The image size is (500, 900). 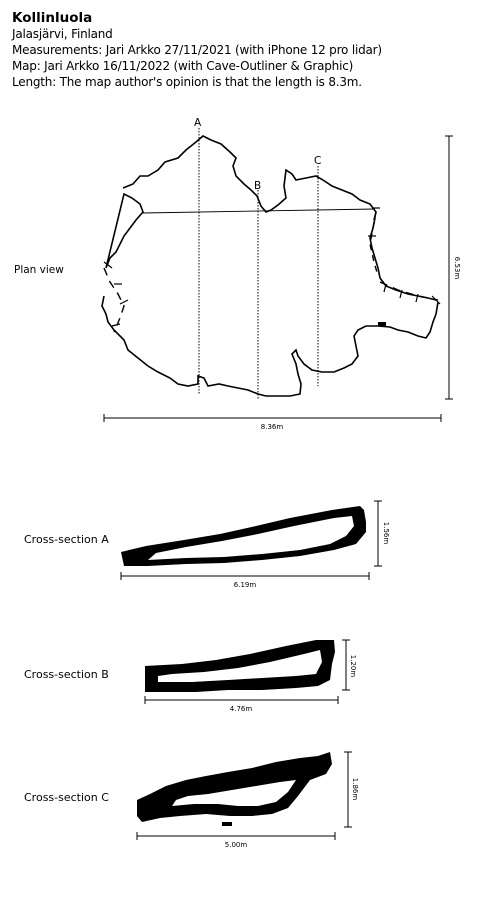 What do you see at coordinates (317, 161) in the screenshot?
I see `section-marker-c: C` at bounding box center [317, 161].